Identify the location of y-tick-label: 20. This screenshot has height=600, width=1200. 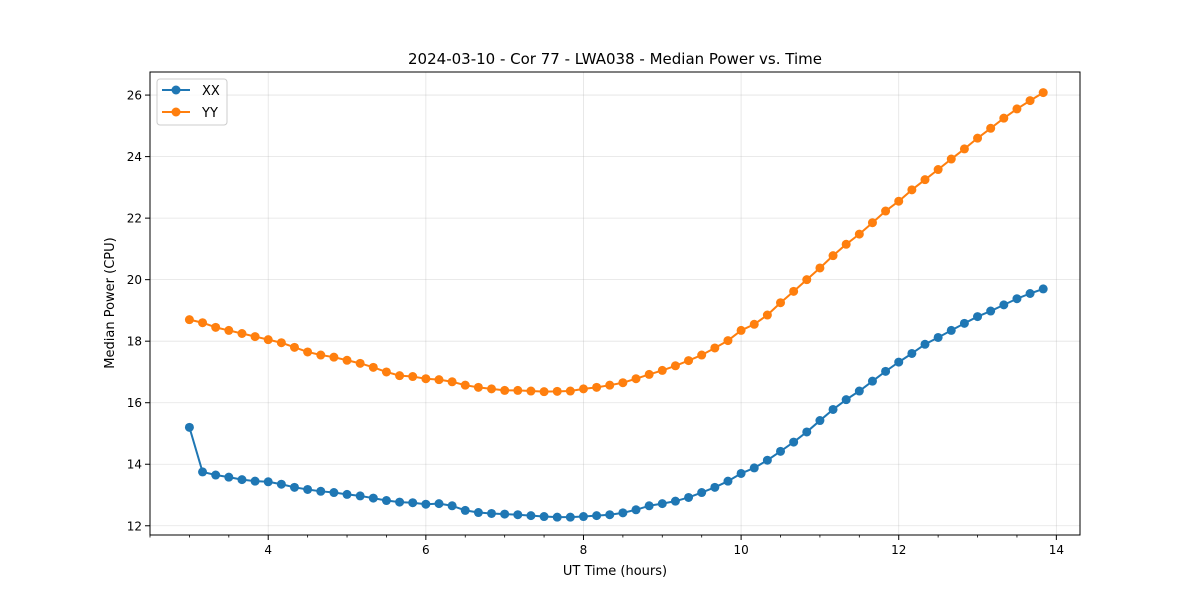
(134, 280).